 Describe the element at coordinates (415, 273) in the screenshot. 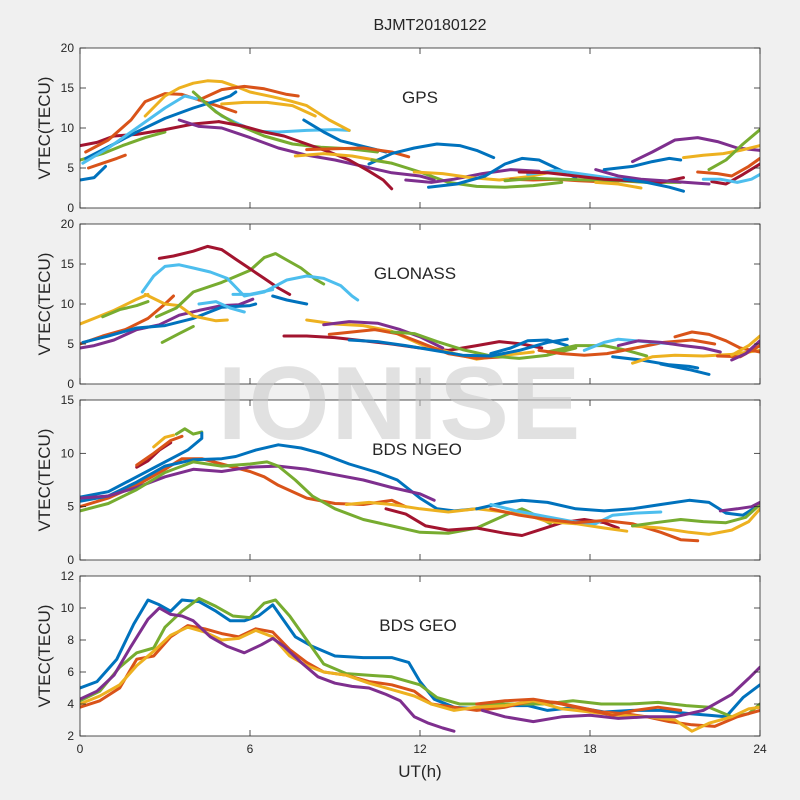

I see `panel-title: GLONASS` at that location.